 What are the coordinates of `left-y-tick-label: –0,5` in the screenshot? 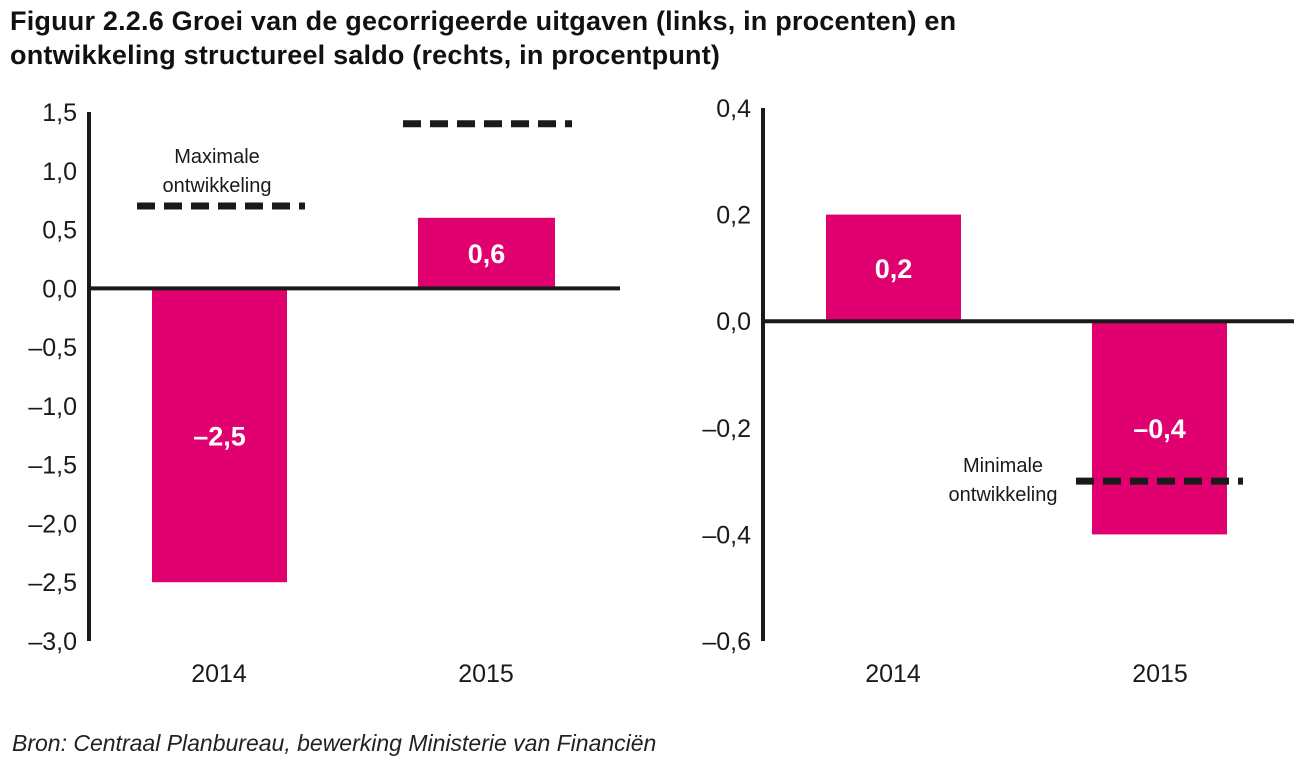 It's located at (52, 348).